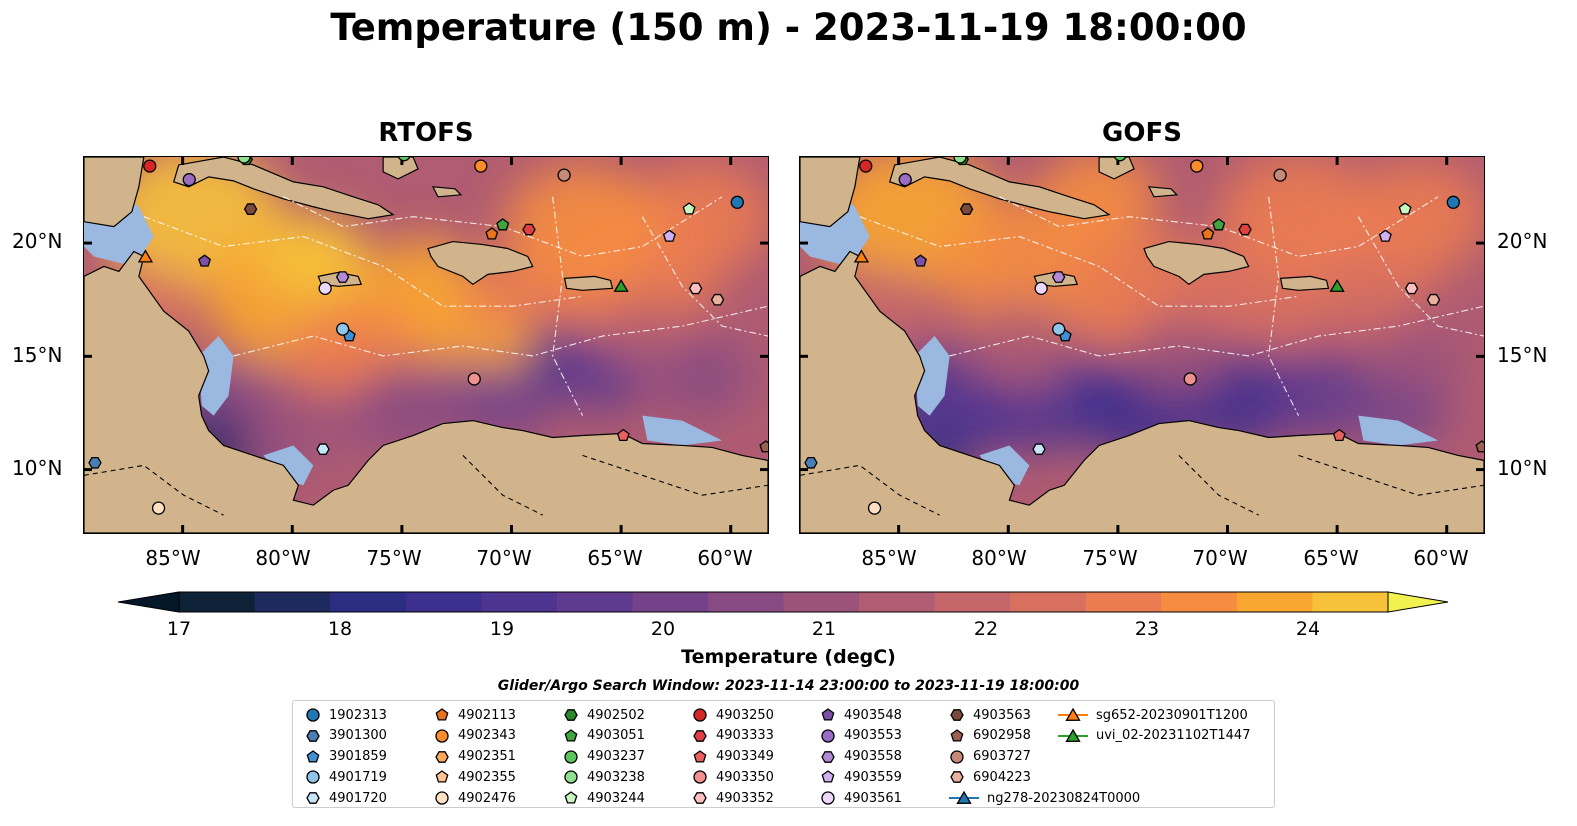 The height and width of the screenshot is (826, 1577). What do you see at coordinates (1522, 468) in the screenshot?
I see `lat-tick-label-right: 10°N` at bounding box center [1522, 468].